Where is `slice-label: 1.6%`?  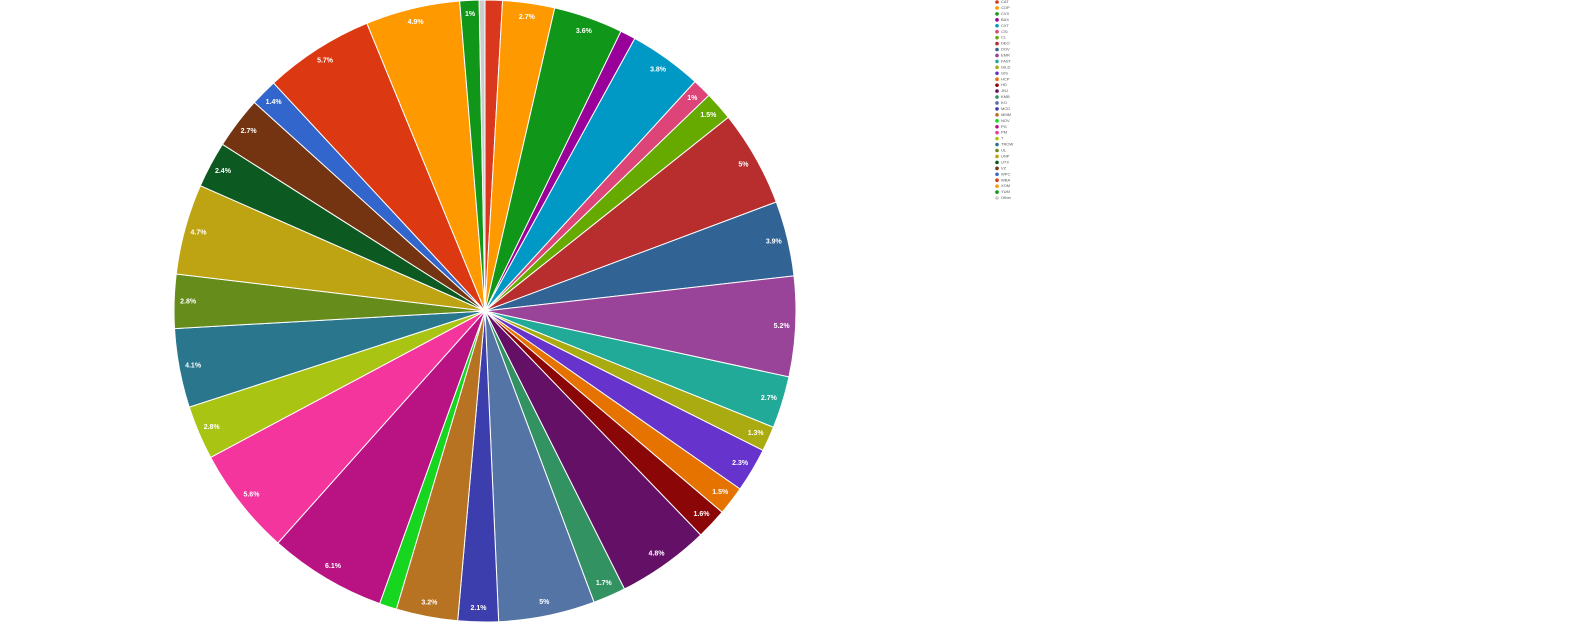
slice-label: 1.6% is located at coordinates (702, 514).